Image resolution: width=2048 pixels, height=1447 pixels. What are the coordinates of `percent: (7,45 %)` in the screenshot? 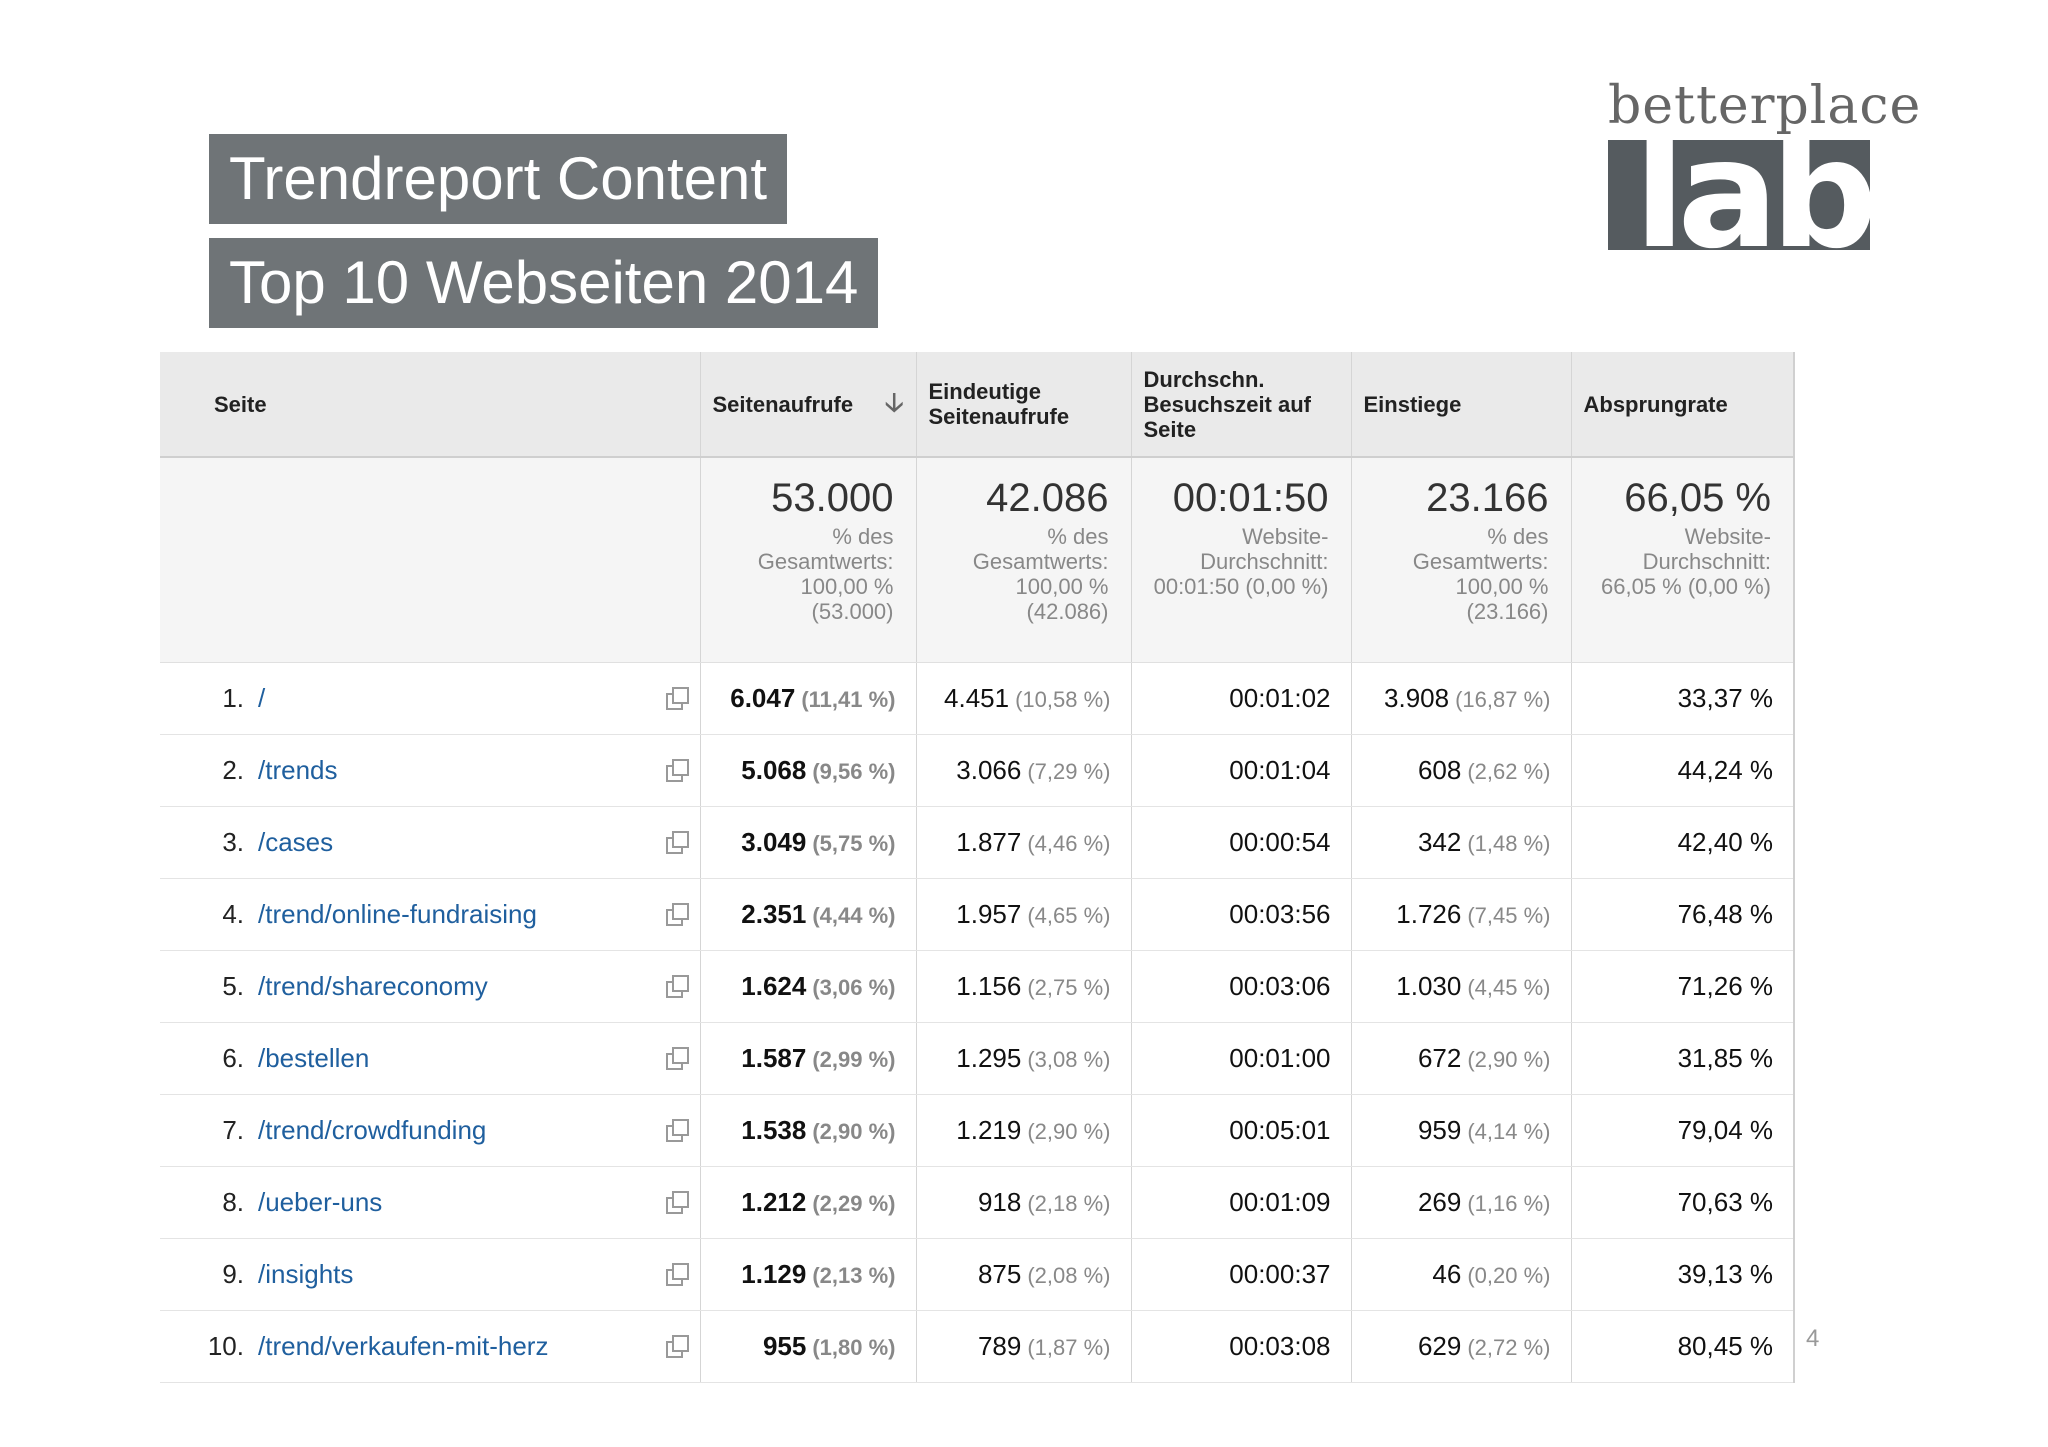 It's located at (1509, 915).